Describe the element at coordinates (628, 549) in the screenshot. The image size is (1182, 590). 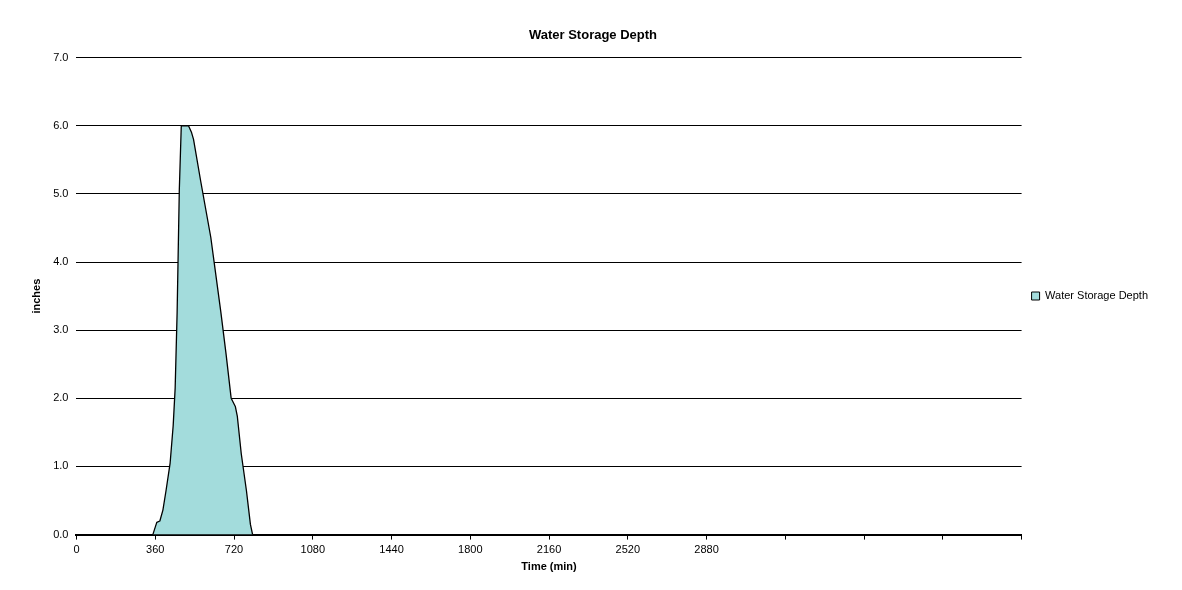
I see `x-tick-label: 2520` at that location.